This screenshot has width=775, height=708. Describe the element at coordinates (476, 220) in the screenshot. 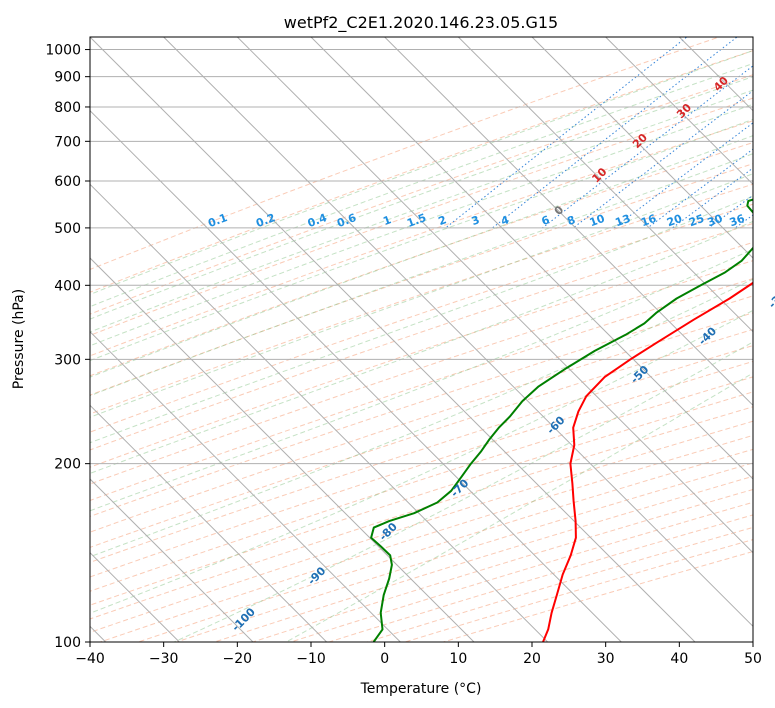

I see `mixing-ratio-label: 3` at that location.